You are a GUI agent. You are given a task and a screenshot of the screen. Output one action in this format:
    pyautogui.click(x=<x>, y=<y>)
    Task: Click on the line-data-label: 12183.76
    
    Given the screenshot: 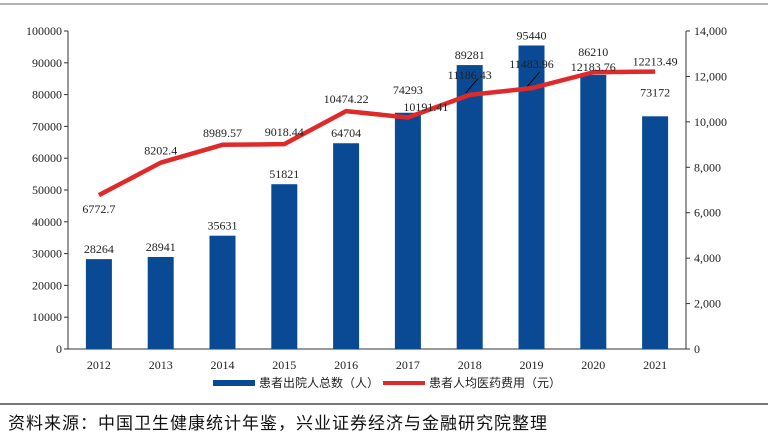 What is the action you would take?
    pyautogui.click(x=593, y=67)
    